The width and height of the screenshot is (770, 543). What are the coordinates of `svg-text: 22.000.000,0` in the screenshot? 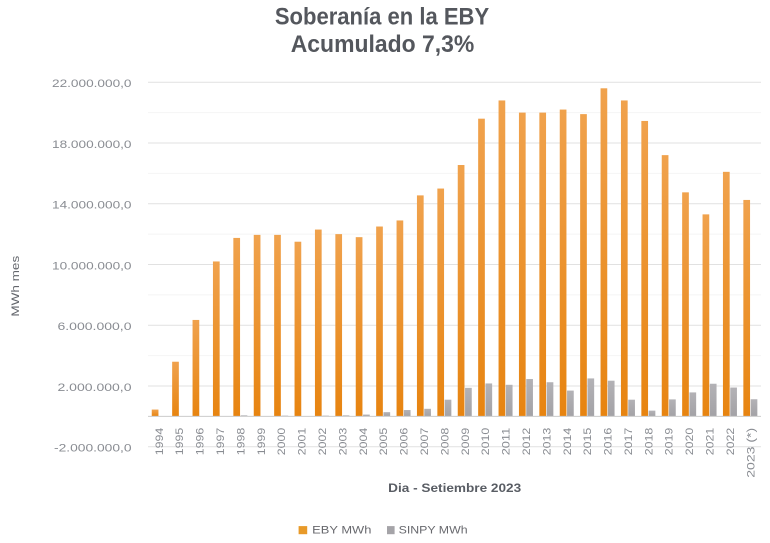 It's located at (92, 84).